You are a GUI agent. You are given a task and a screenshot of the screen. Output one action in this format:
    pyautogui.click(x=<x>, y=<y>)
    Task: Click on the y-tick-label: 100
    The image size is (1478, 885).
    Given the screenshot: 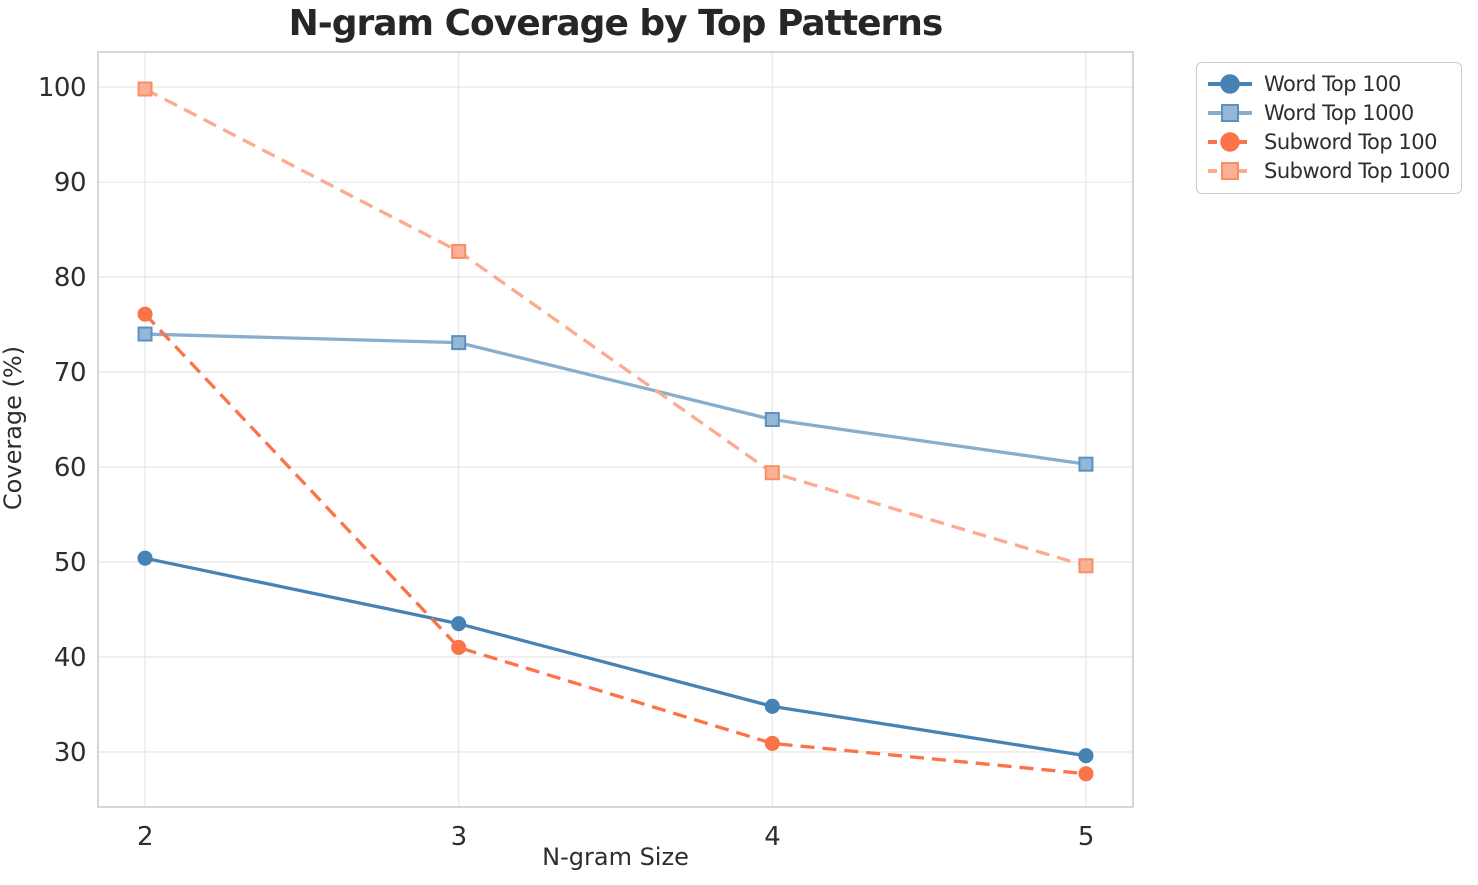 What is the action you would take?
    pyautogui.click(x=62, y=88)
    